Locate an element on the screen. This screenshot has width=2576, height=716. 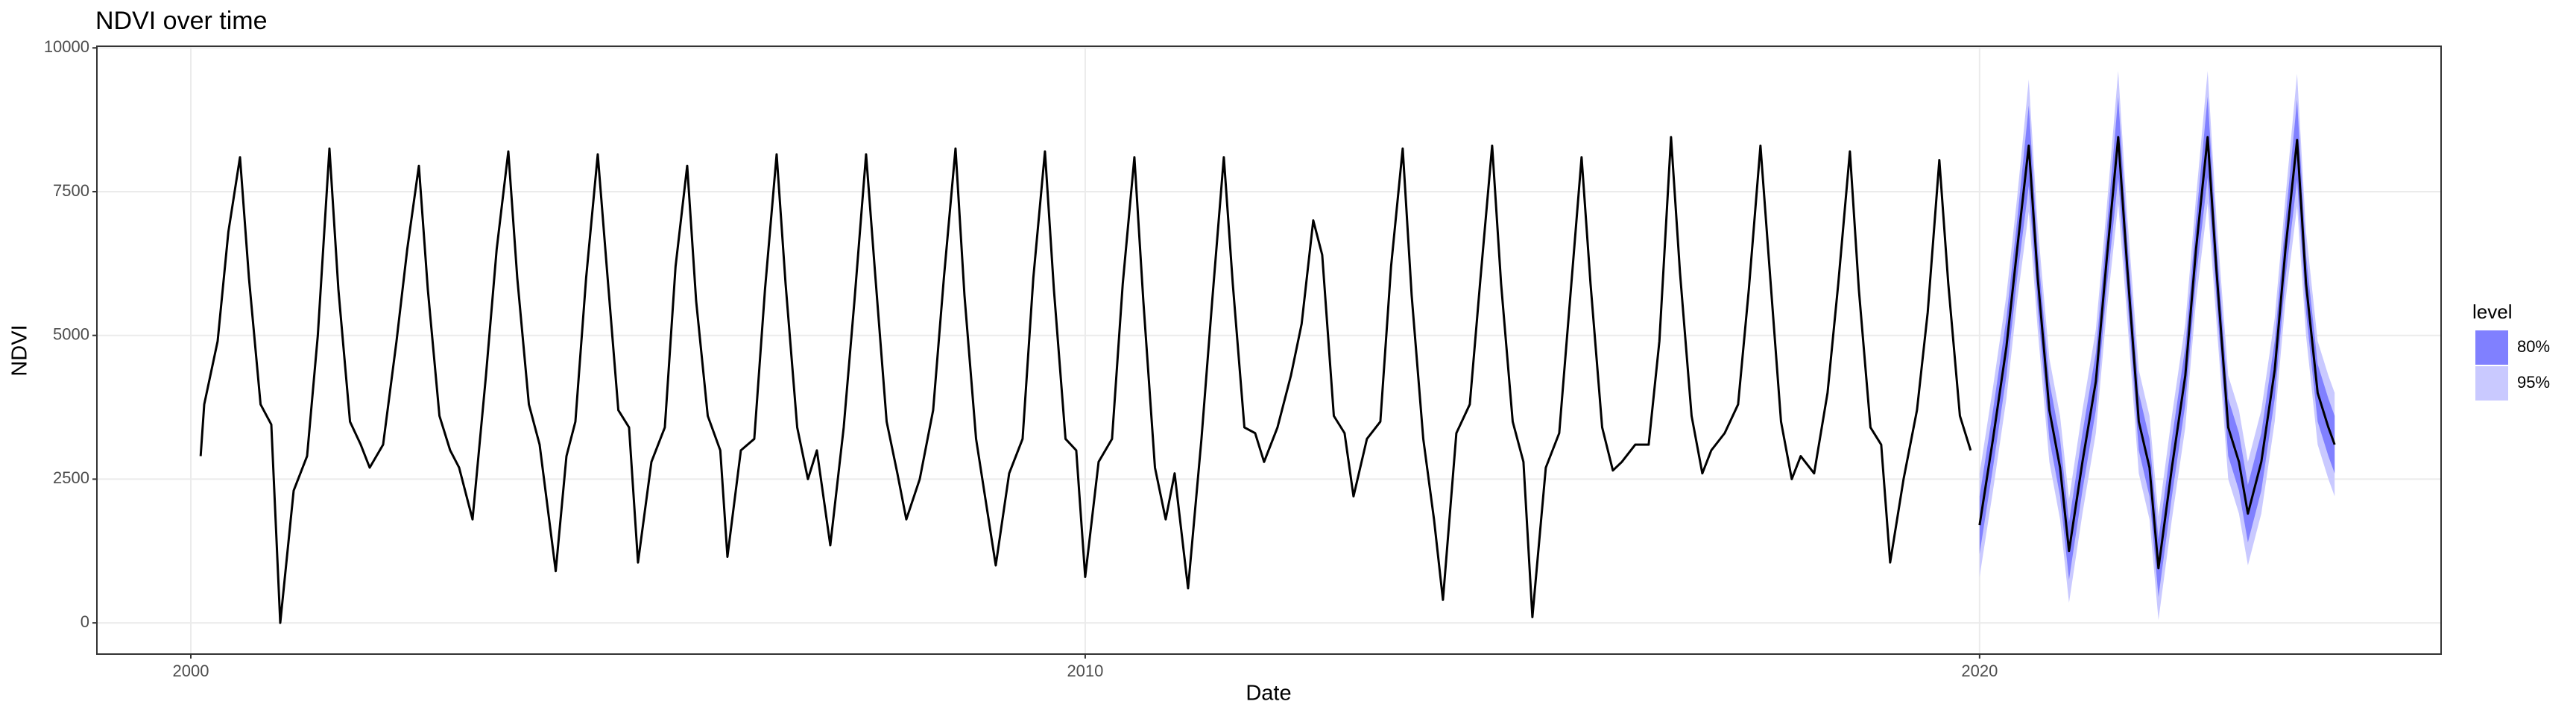
legend-label: 95% is located at coordinates (2533, 382).